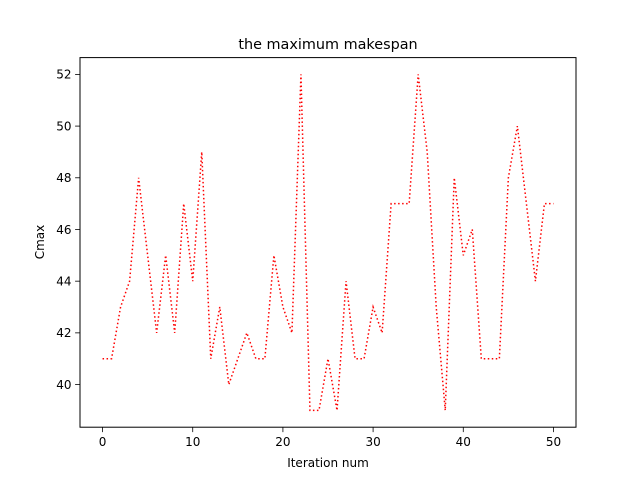  Describe the element at coordinates (282, 442) in the screenshot. I see `x-tick-label: 20` at that location.